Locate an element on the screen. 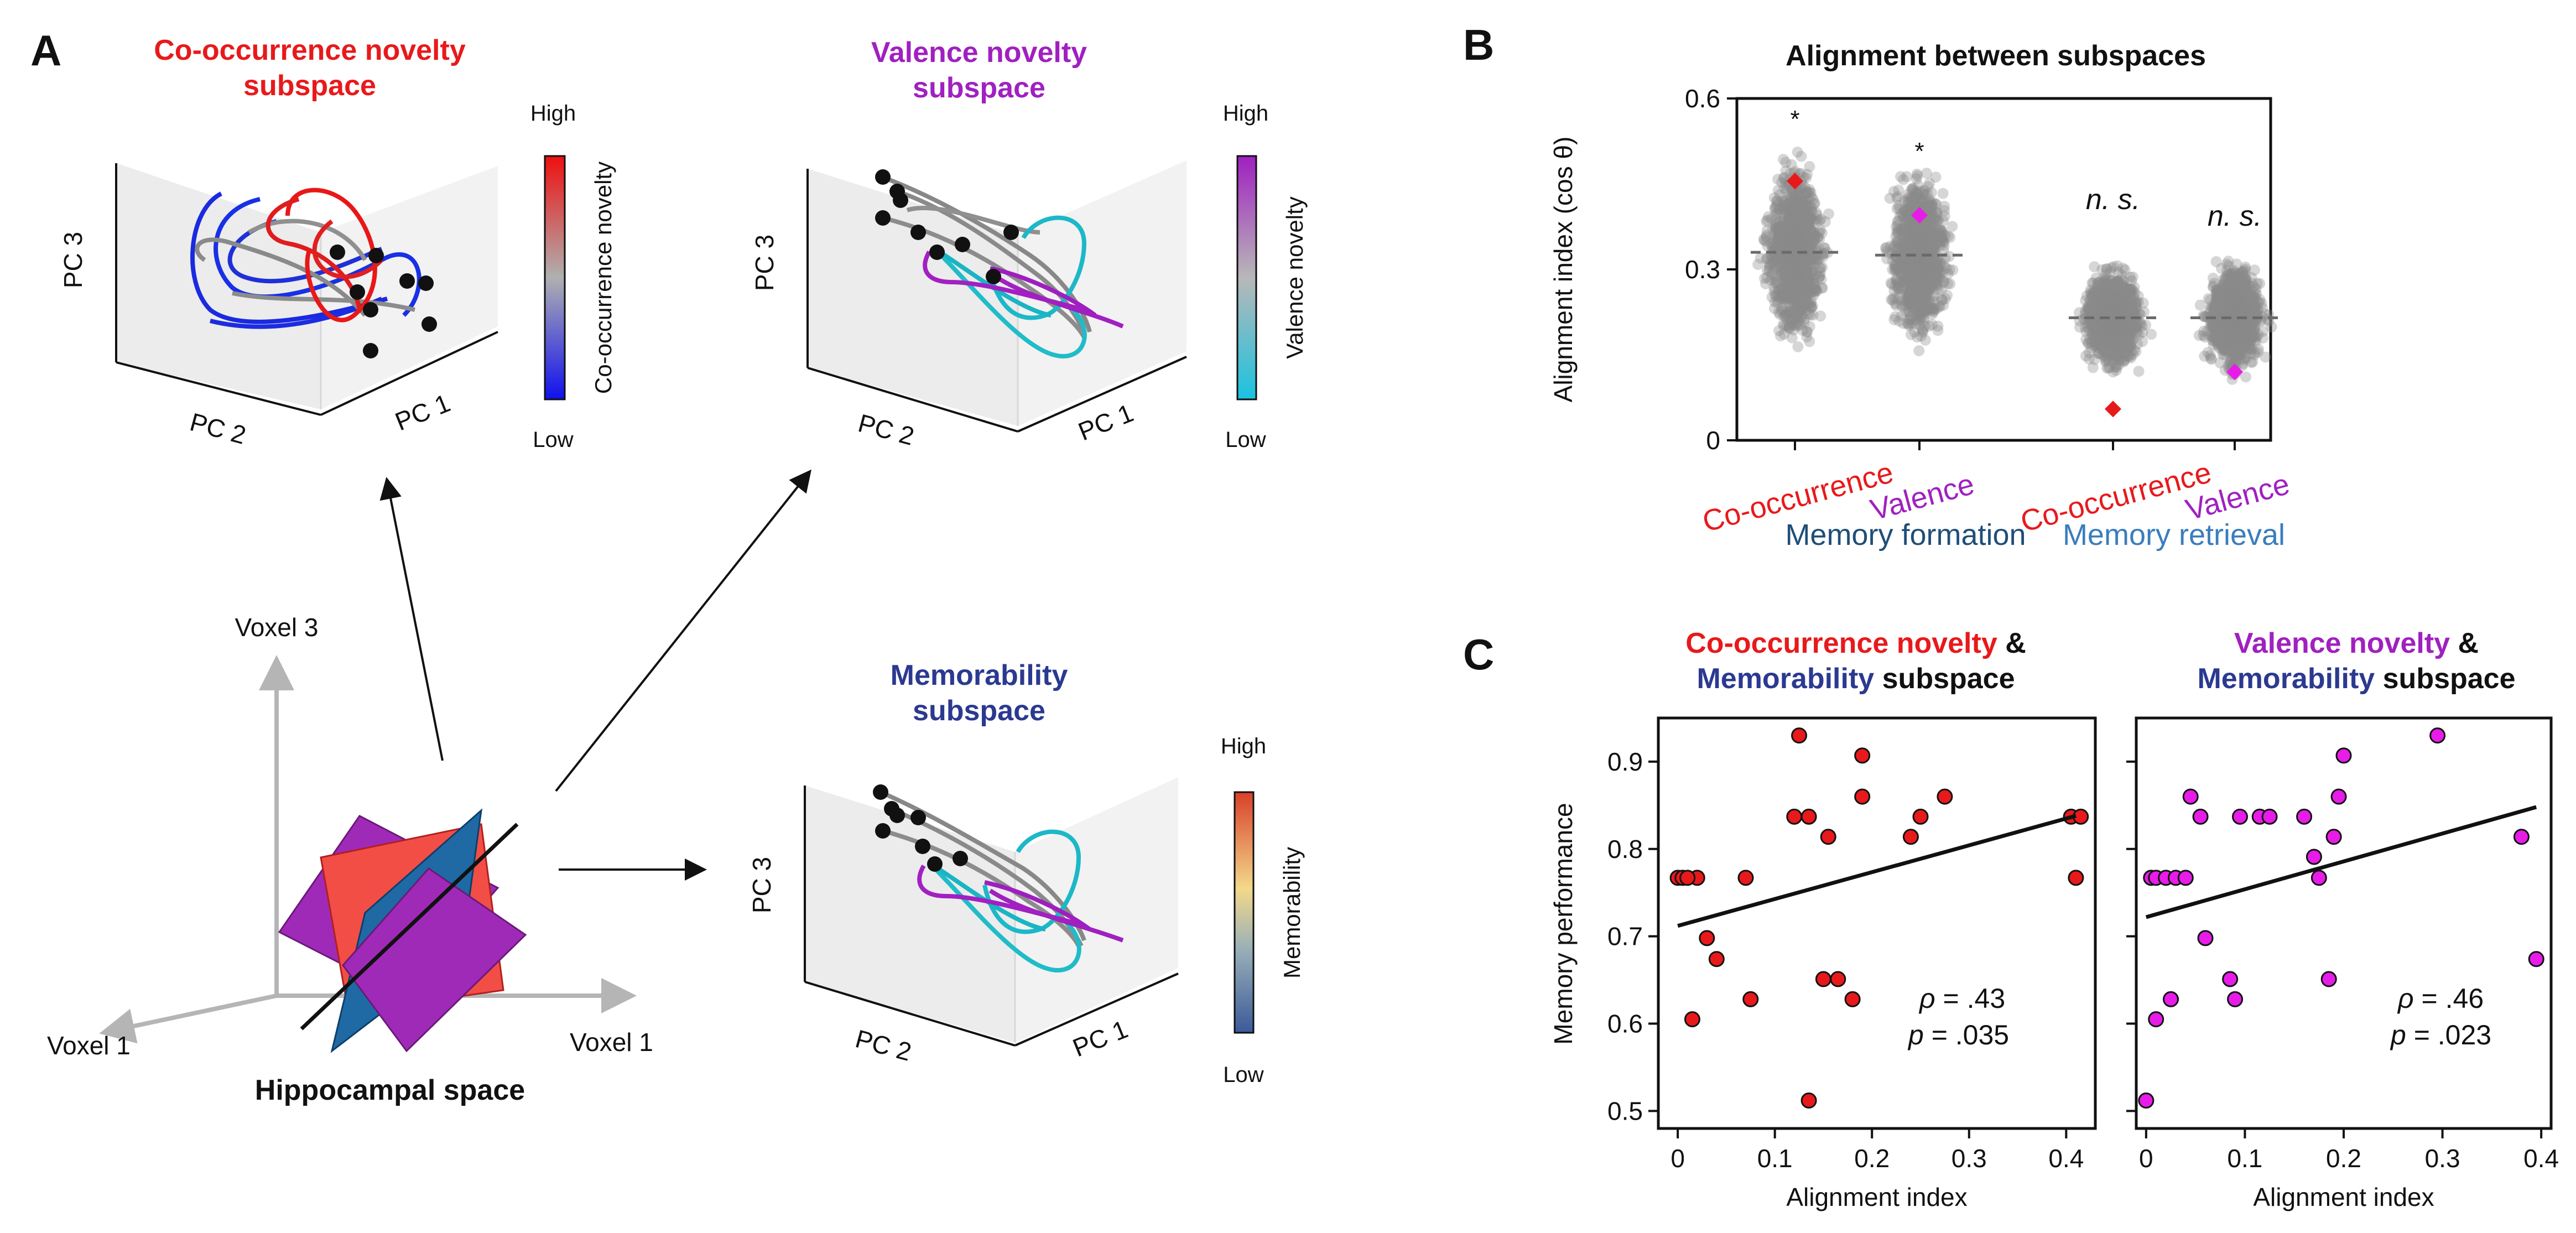 The image size is (2576, 1233). cooccurrence-subspace-plot: Co-occurrence novelty subspace is located at coordinates (337, 243).